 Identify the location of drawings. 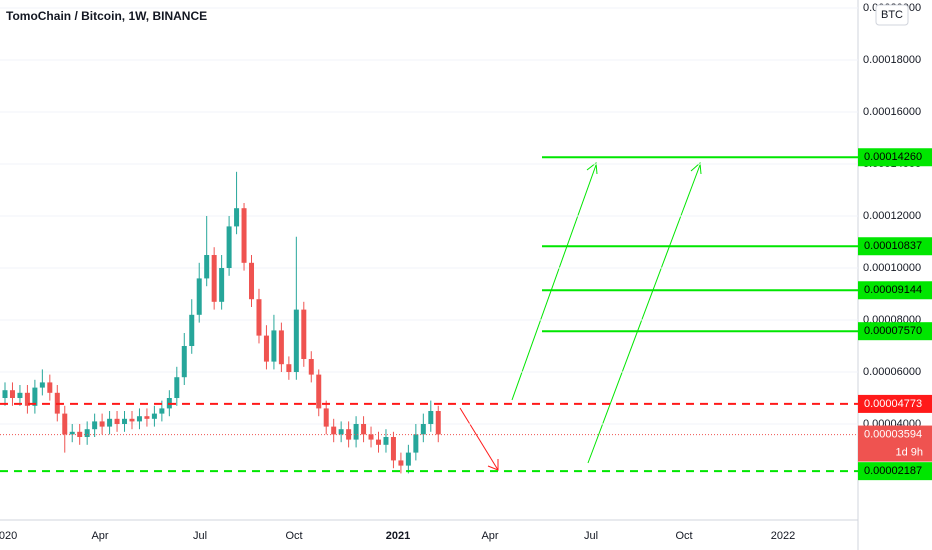
(580, 316).